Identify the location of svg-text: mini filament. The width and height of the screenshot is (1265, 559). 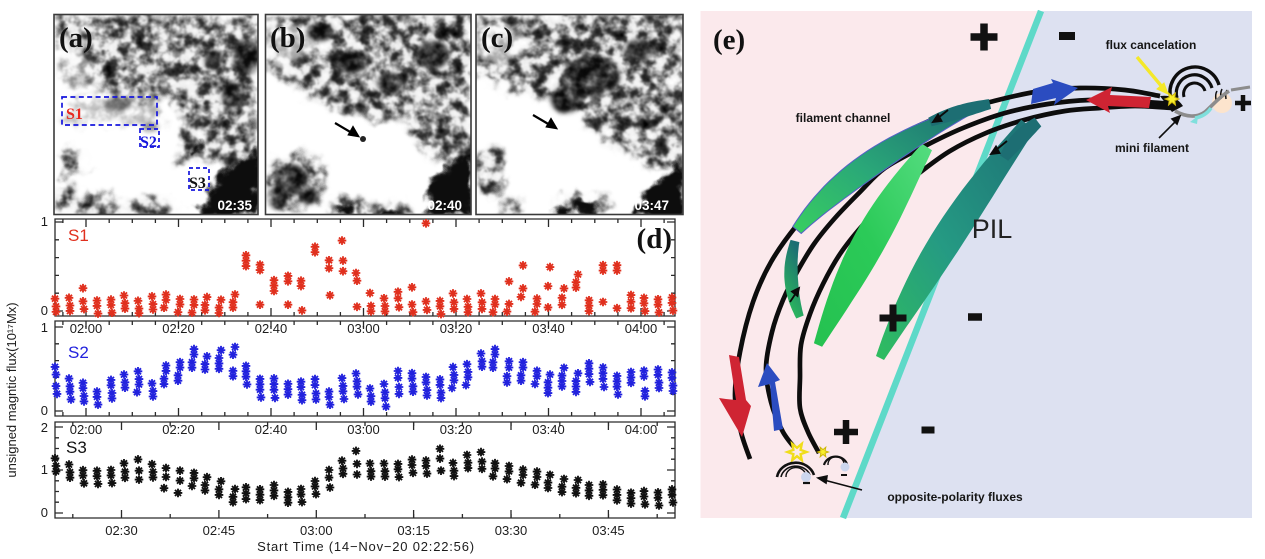
(1152, 148).